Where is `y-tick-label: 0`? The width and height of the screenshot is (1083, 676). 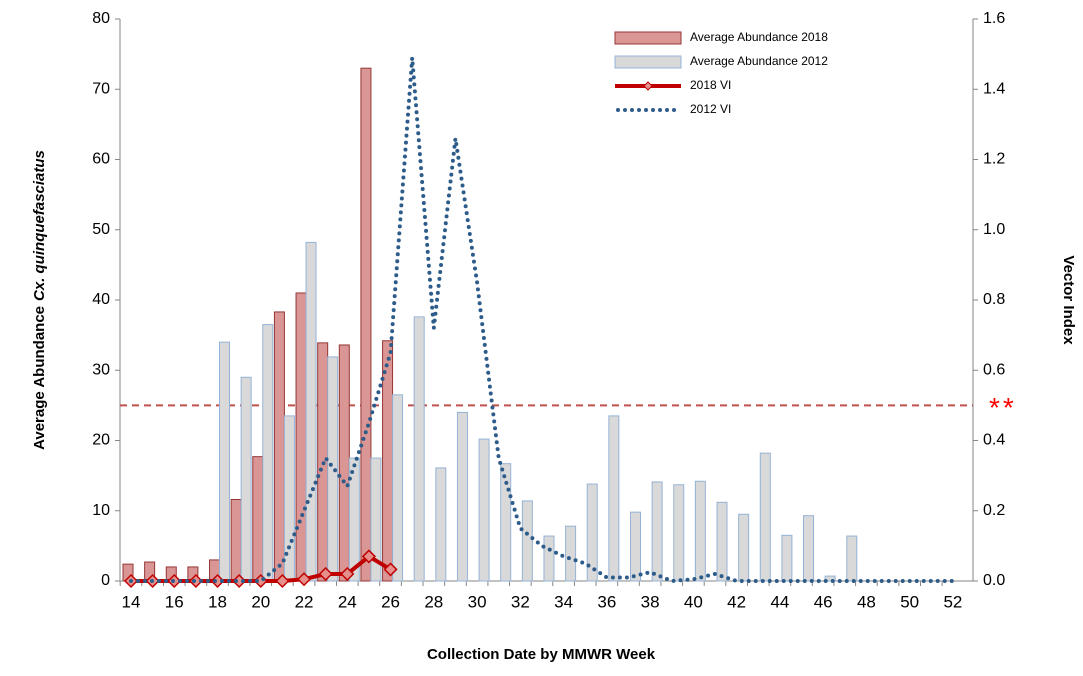 y-tick-label: 0 is located at coordinates (105, 580).